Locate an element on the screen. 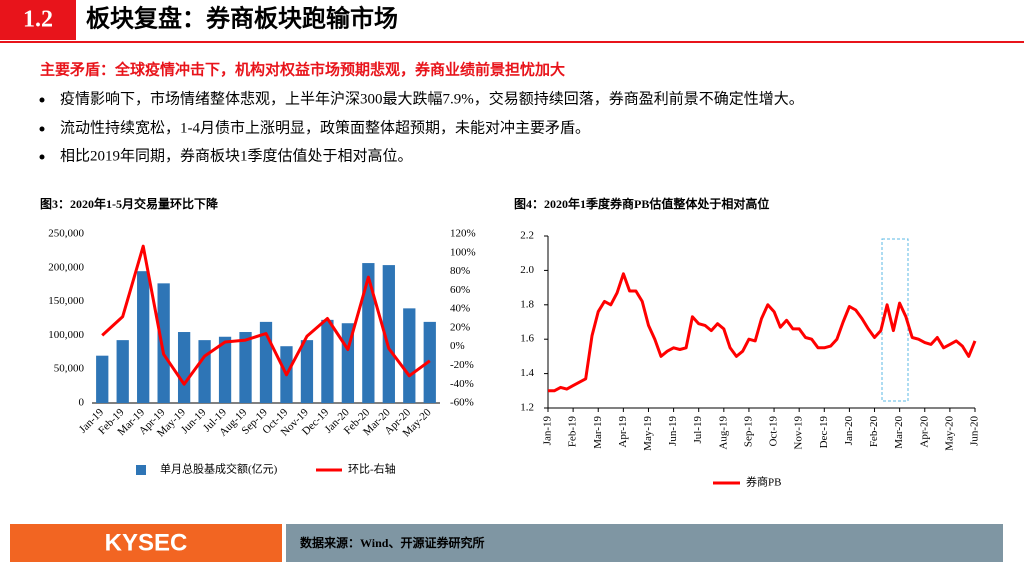 The width and height of the screenshot is (1024, 581). x-tick-label: Apr-19 is located at coordinates (623, 432).